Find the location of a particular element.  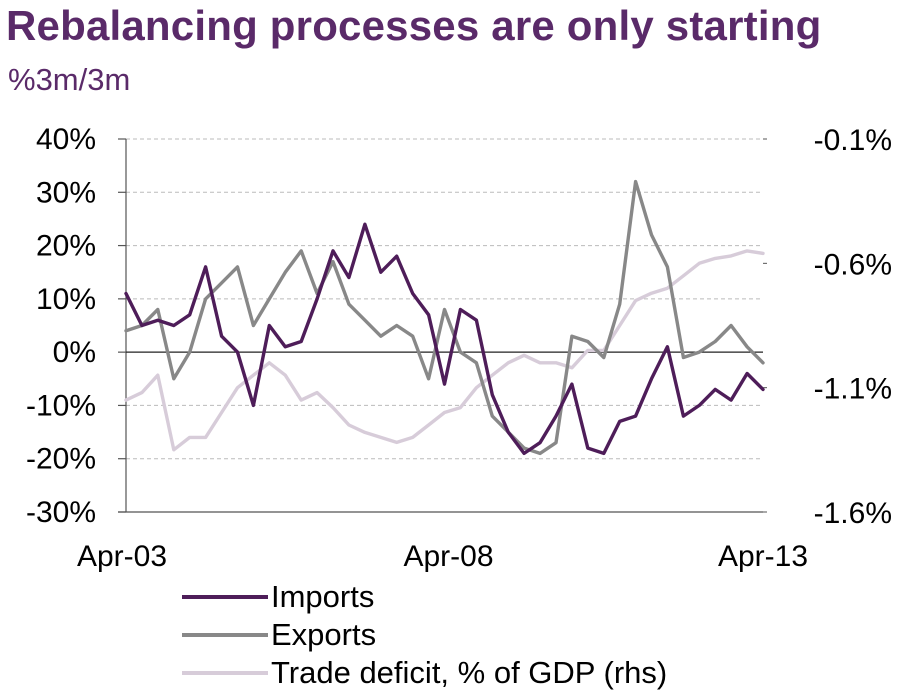

legend-item-exports: Exports is located at coordinates (424, 635).